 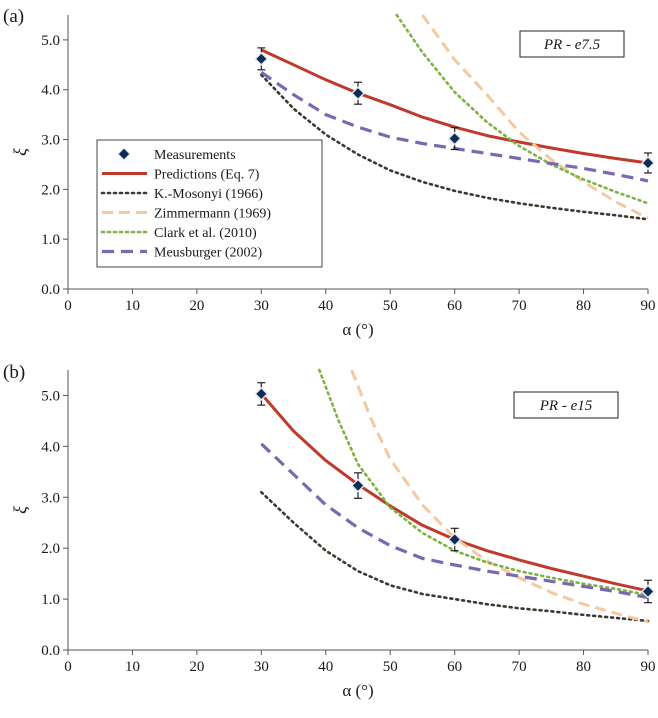 I want to click on case-label: PR - e15, so click(x=566, y=406).